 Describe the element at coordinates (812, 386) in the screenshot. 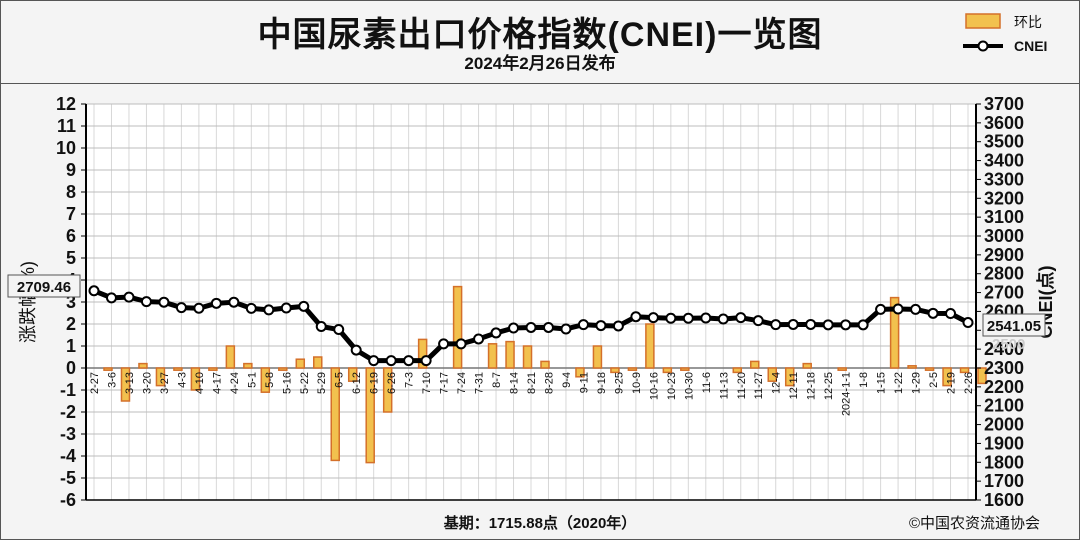

I see `x-tick-label: 12-18` at that location.